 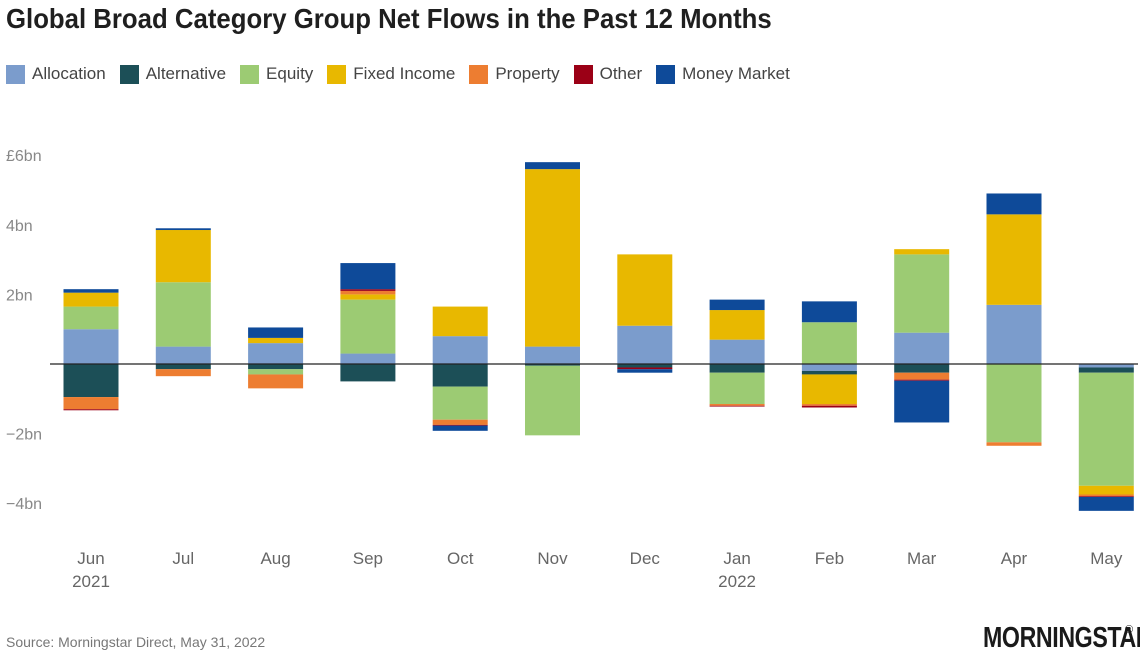 I want to click on bar-aug-property, so click(x=276, y=381).